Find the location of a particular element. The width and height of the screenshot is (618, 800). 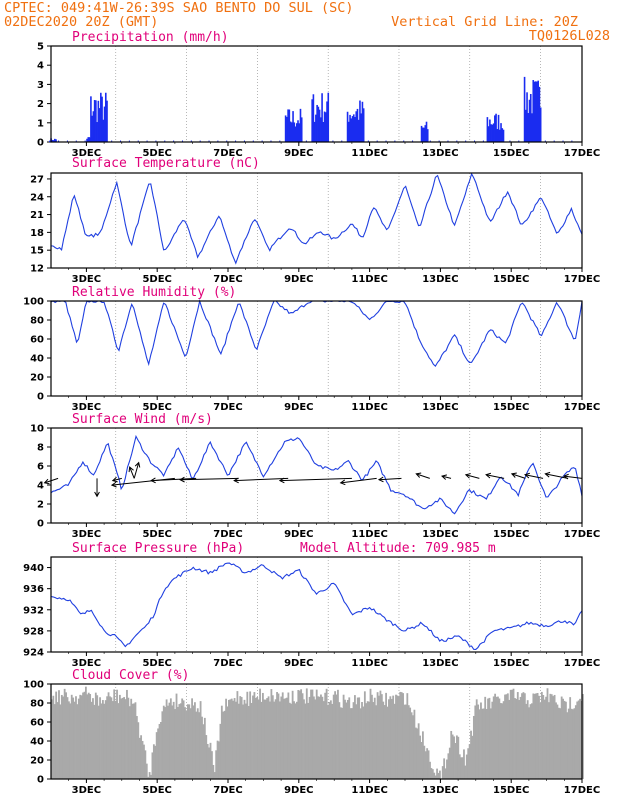

y-tick-label: 40 is located at coordinates (37, 359).